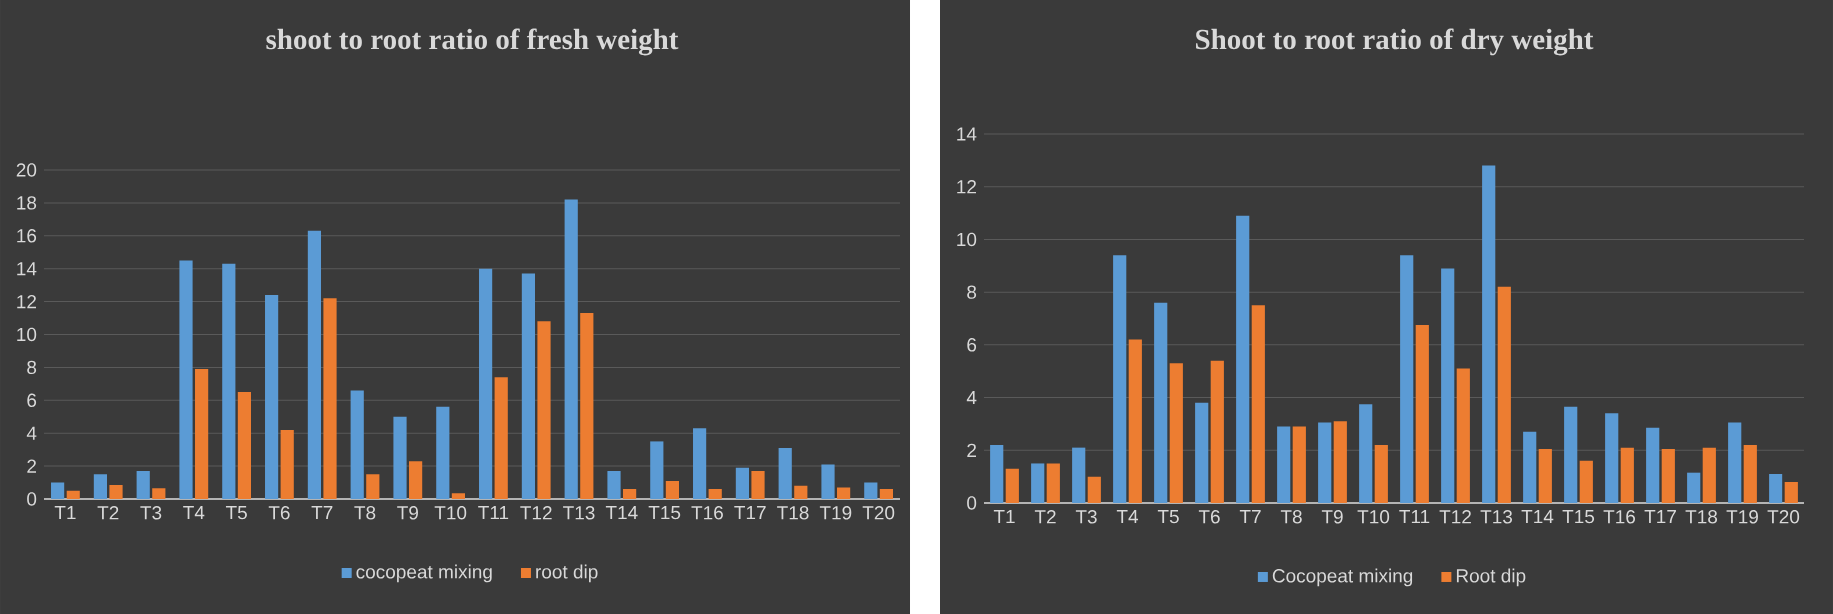 This screenshot has height=614, width=1833. What do you see at coordinates (26, 170) in the screenshot?
I see `y-tick-label: 20` at bounding box center [26, 170].